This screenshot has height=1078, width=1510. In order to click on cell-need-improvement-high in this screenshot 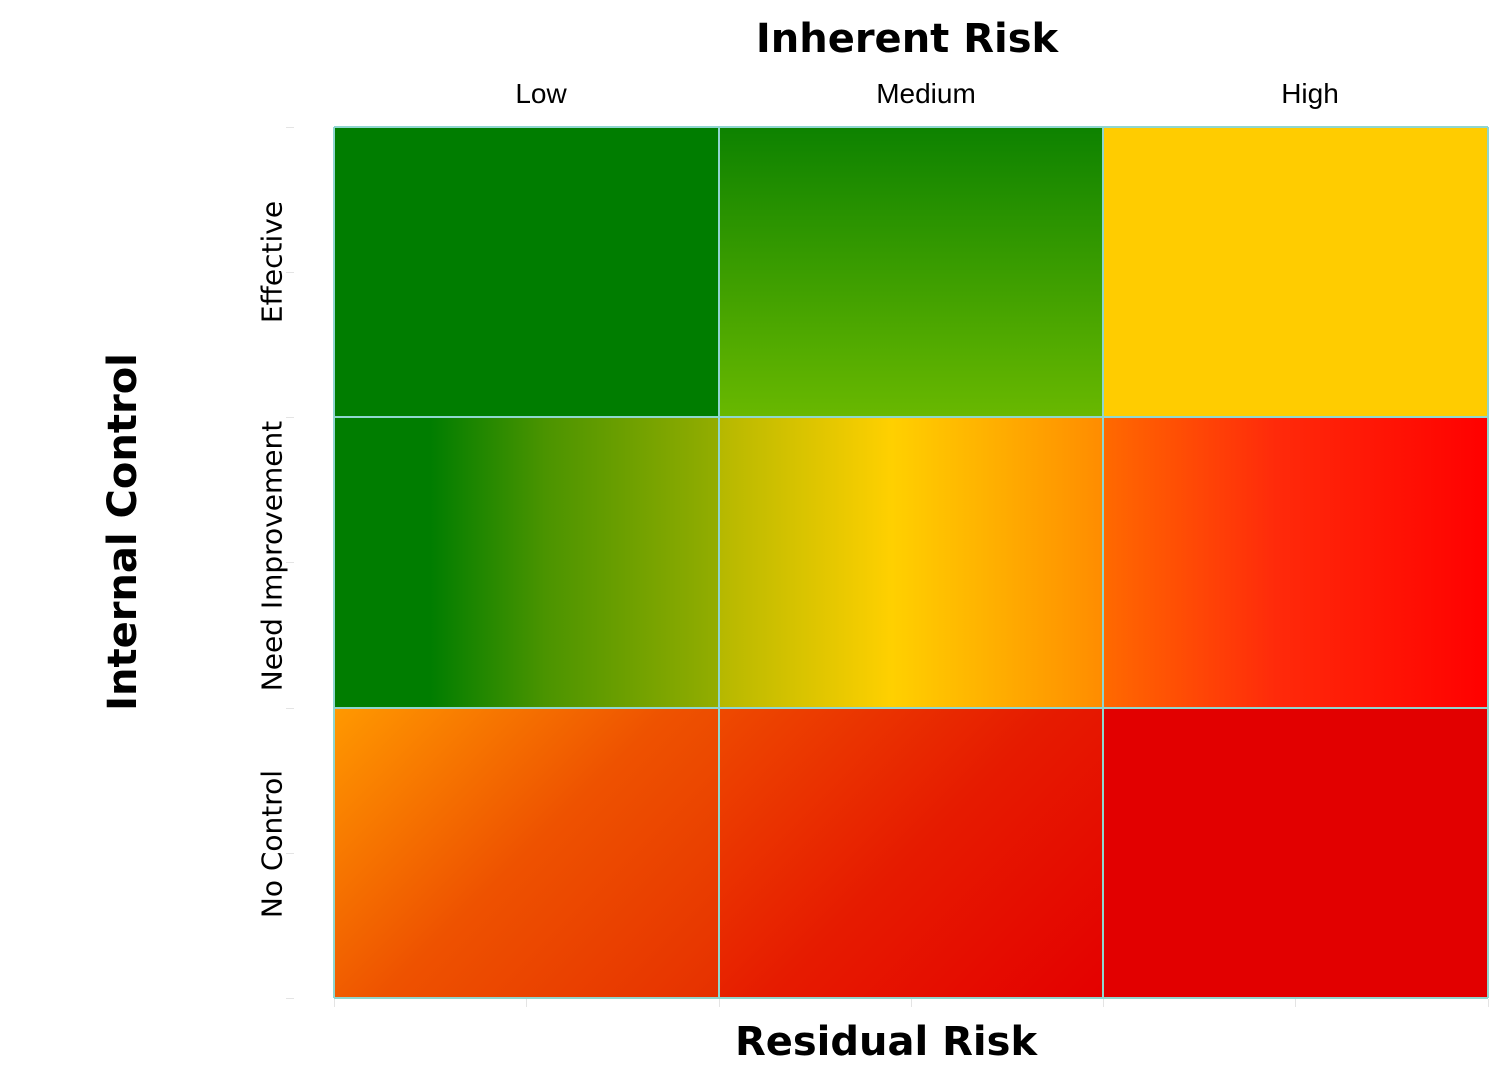, I will do `click(1295, 562)`.